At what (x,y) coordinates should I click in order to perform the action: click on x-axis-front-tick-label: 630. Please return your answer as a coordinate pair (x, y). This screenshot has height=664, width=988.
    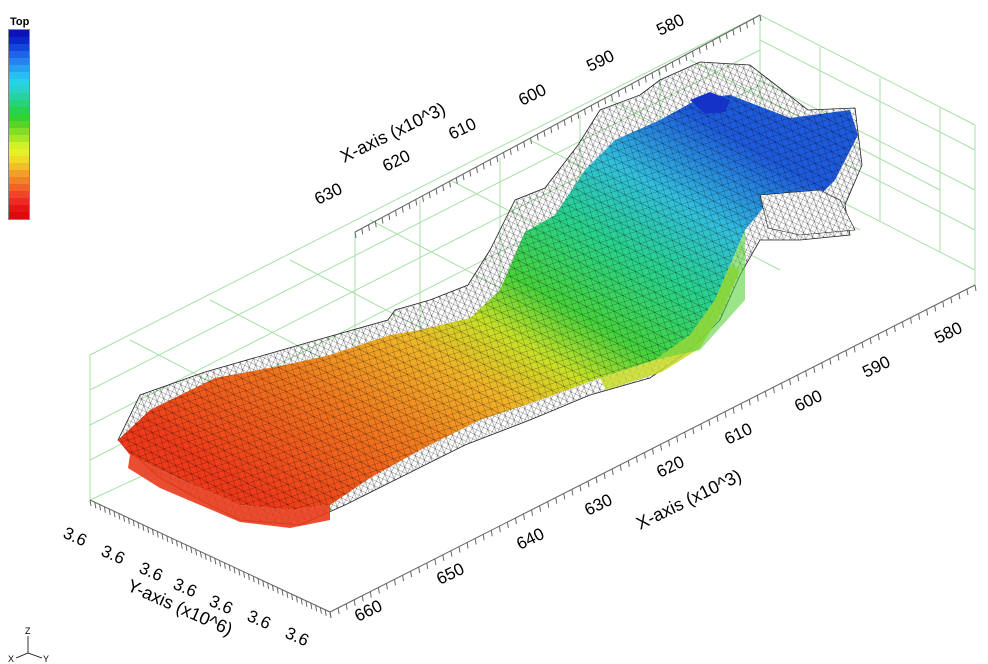
    Looking at the image, I should click on (598, 505).